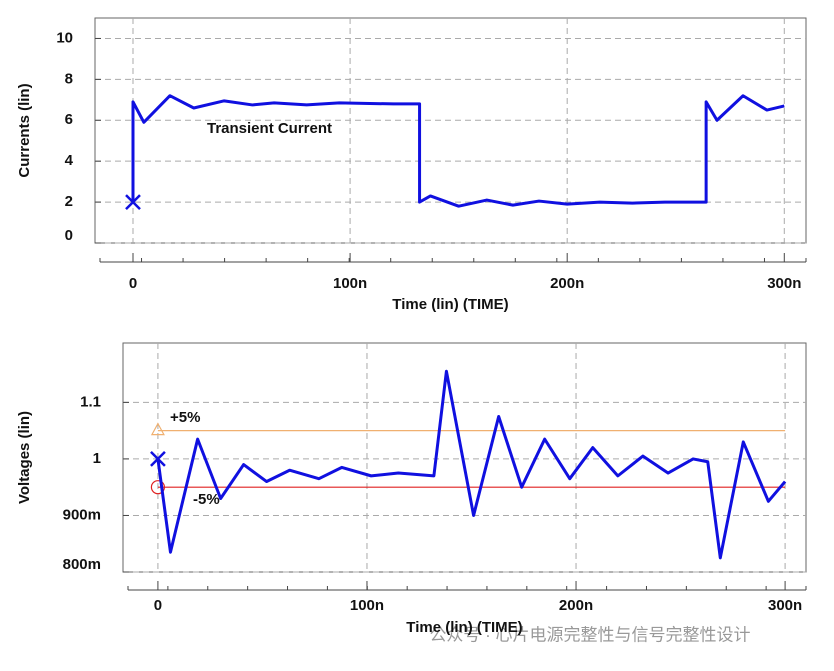 This screenshot has width=834, height=671. Describe the element at coordinates (206, 499) in the screenshot. I see `annotation: -5%` at that location.